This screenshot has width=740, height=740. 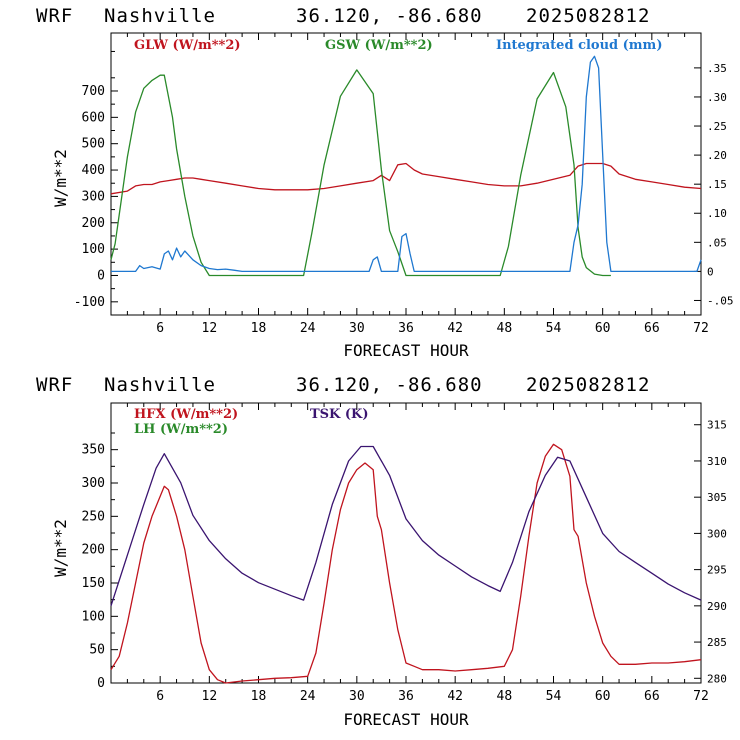 What do you see at coordinates (339, 414) in the screenshot?
I see `legend-tsk: TSK (K)` at bounding box center [339, 414].